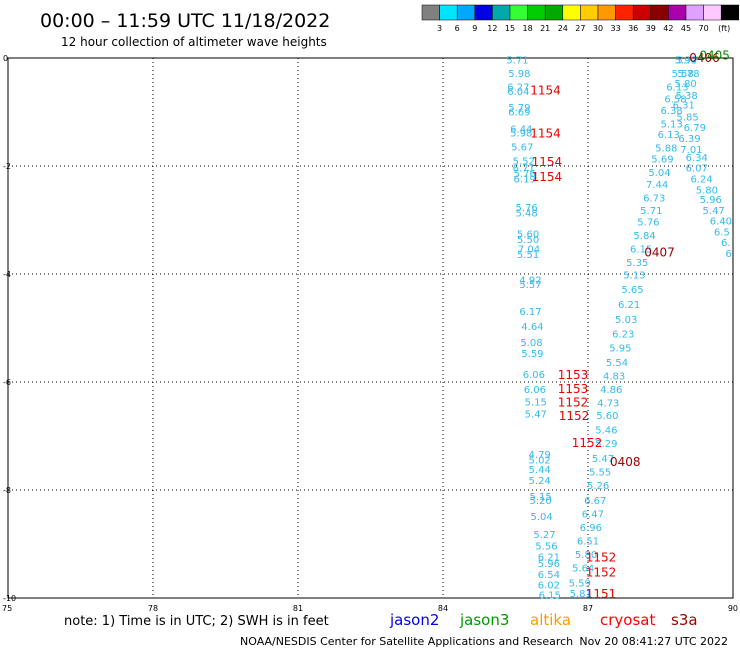 Image resolution: width=740 pixels, height=650 pixels. What do you see at coordinates (541, 501) in the screenshot?
I see `wave-height-value: 5.20` at bounding box center [541, 501].